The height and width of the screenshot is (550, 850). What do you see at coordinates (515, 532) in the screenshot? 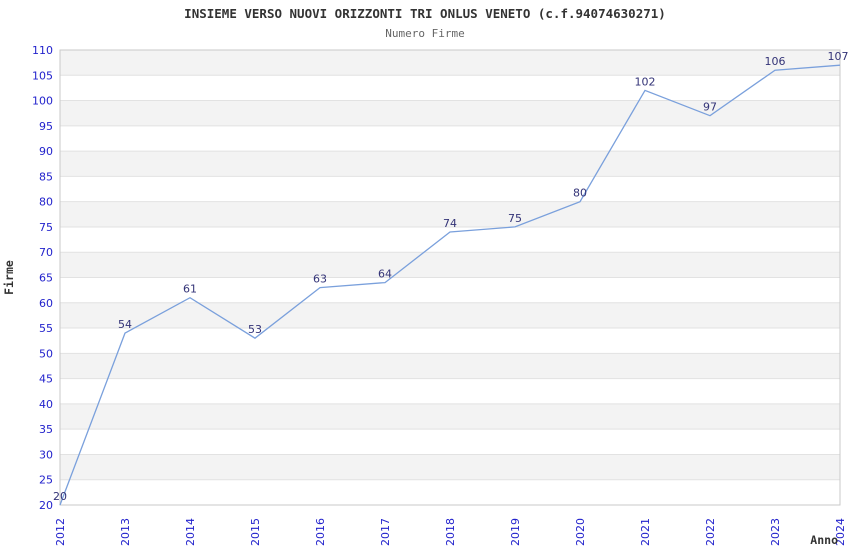
I see `x-tick-label: 2019` at bounding box center [515, 532].